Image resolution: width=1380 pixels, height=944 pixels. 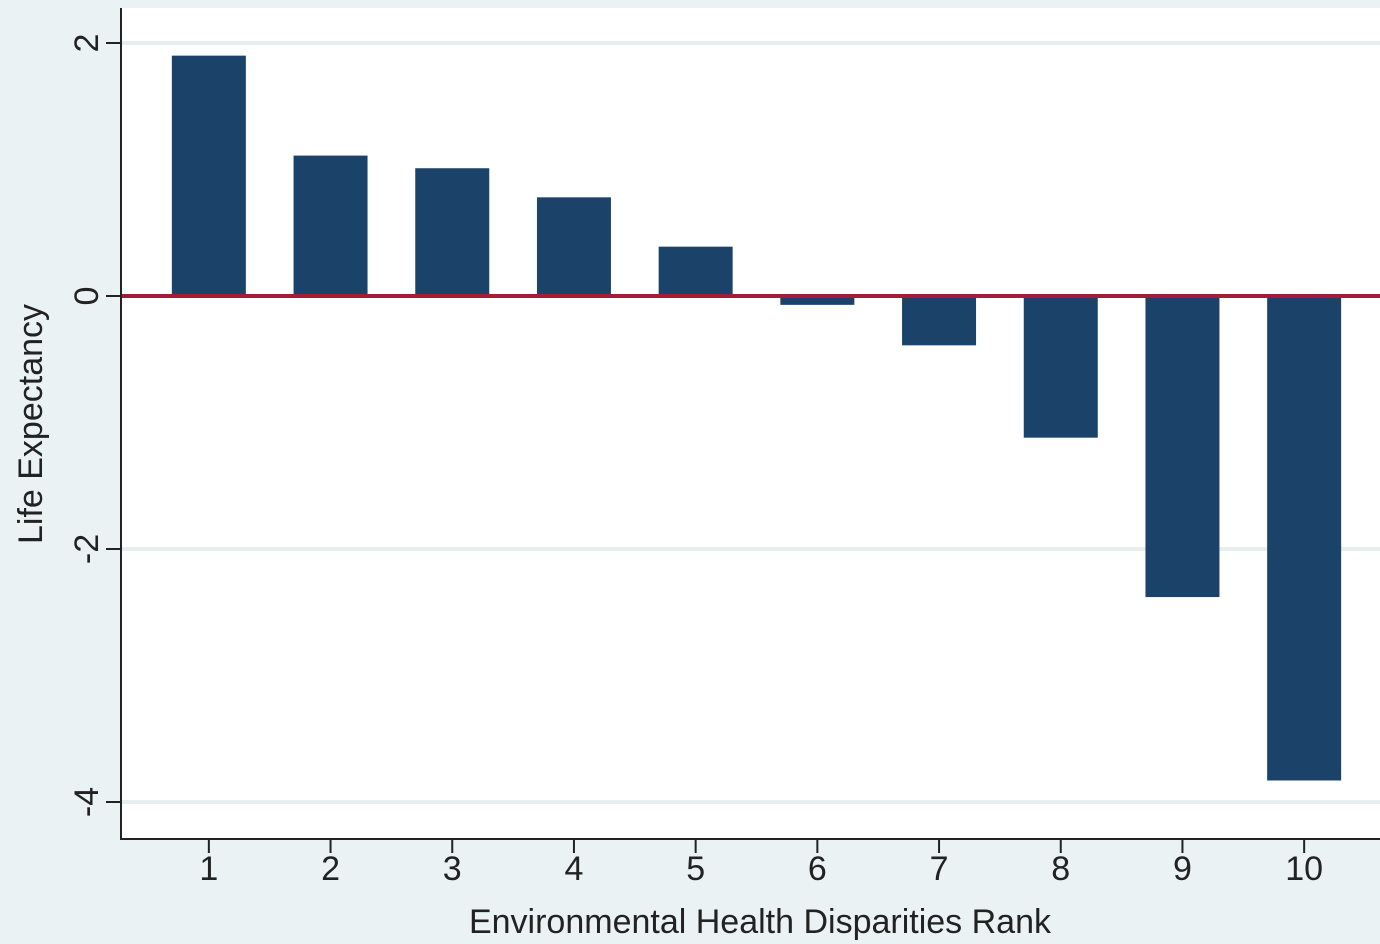 What do you see at coordinates (817, 869) in the screenshot?
I see `x-tick-label: 6` at bounding box center [817, 869].